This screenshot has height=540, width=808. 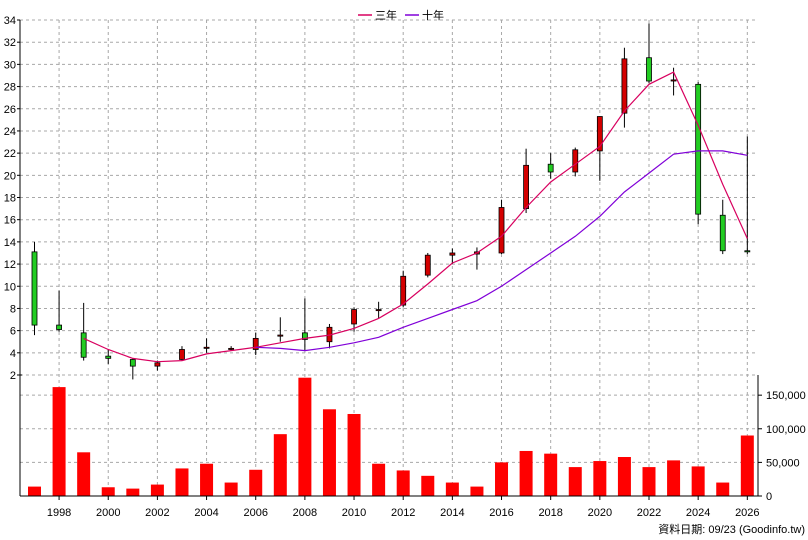 What do you see at coordinates (13, 376) in the screenshot?
I see `price-tick-label: 2` at bounding box center [13, 376].